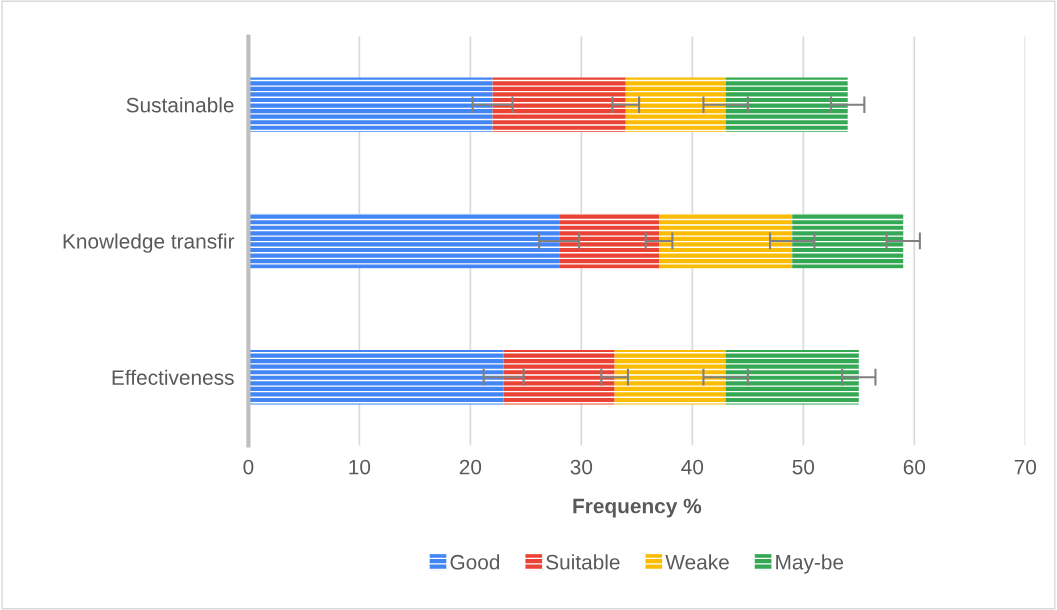  What do you see at coordinates (180, 105) in the screenshot?
I see `y-tick-label: Sustainable` at bounding box center [180, 105].